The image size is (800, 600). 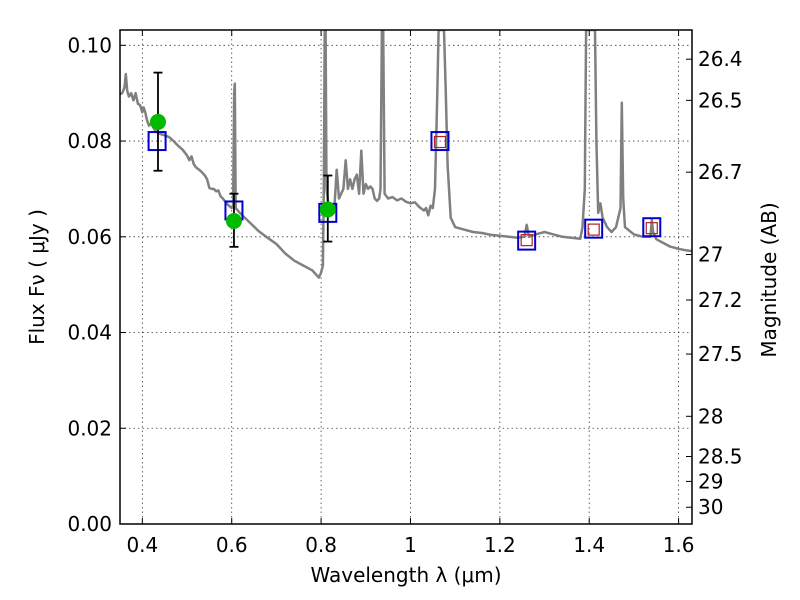 What do you see at coordinates (321, 545) in the screenshot?
I see `x-tick-label: 0.8` at bounding box center [321, 545].